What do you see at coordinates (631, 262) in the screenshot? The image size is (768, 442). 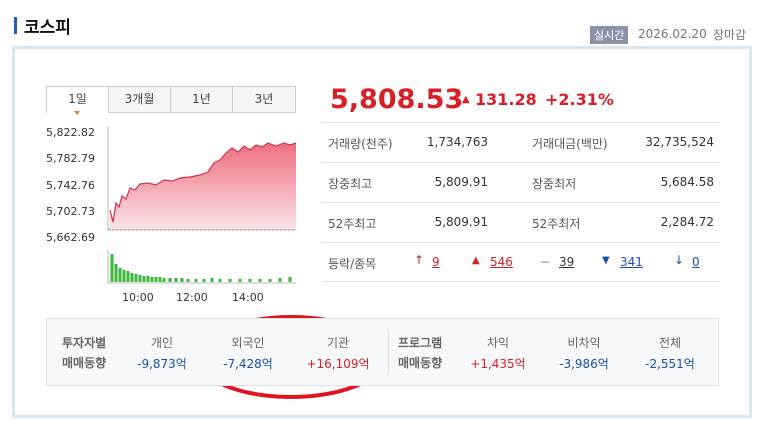 I see `down-count: 341` at bounding box center [631, 262].